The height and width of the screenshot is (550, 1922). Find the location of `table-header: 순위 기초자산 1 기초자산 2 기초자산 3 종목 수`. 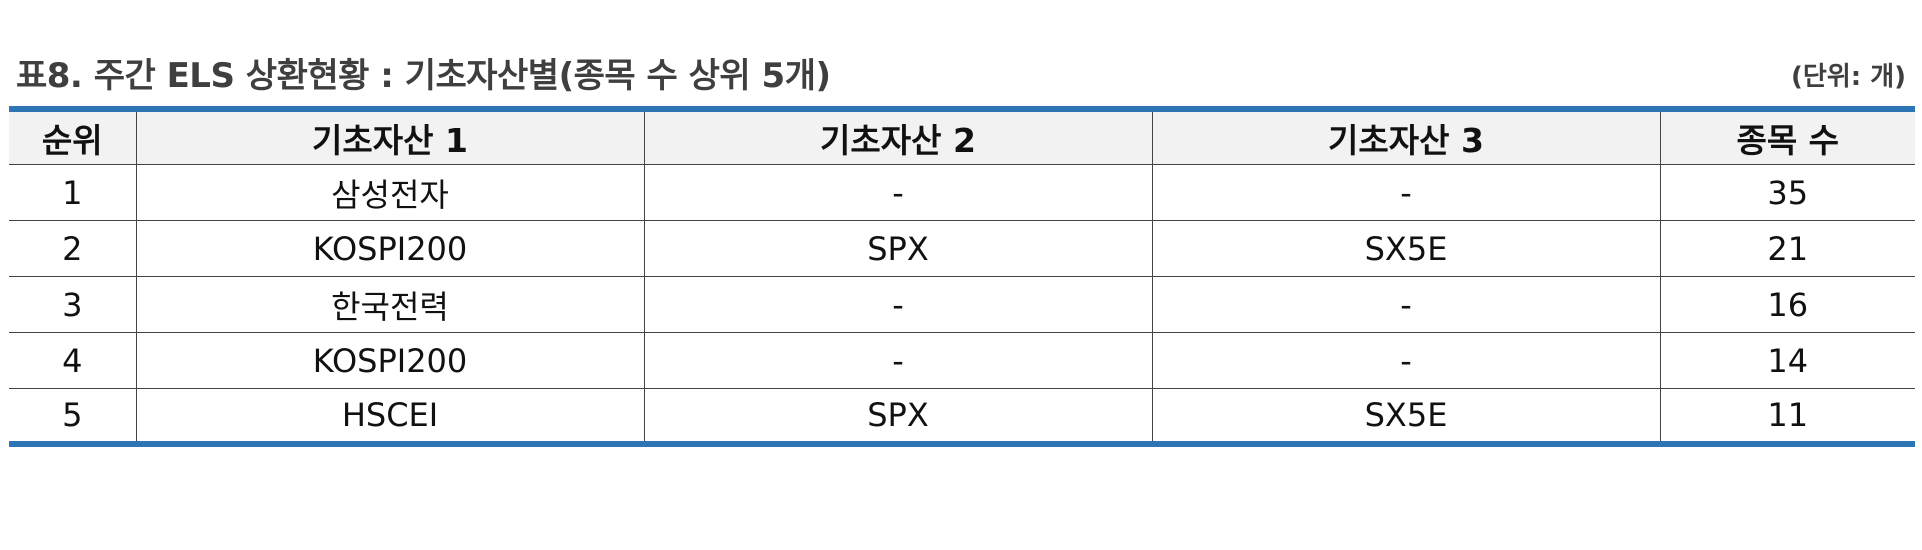

table-header: 순위 기초자산 1 기초자산 2 기초자산 3 종목 수 is located at coordinates (962, 137).